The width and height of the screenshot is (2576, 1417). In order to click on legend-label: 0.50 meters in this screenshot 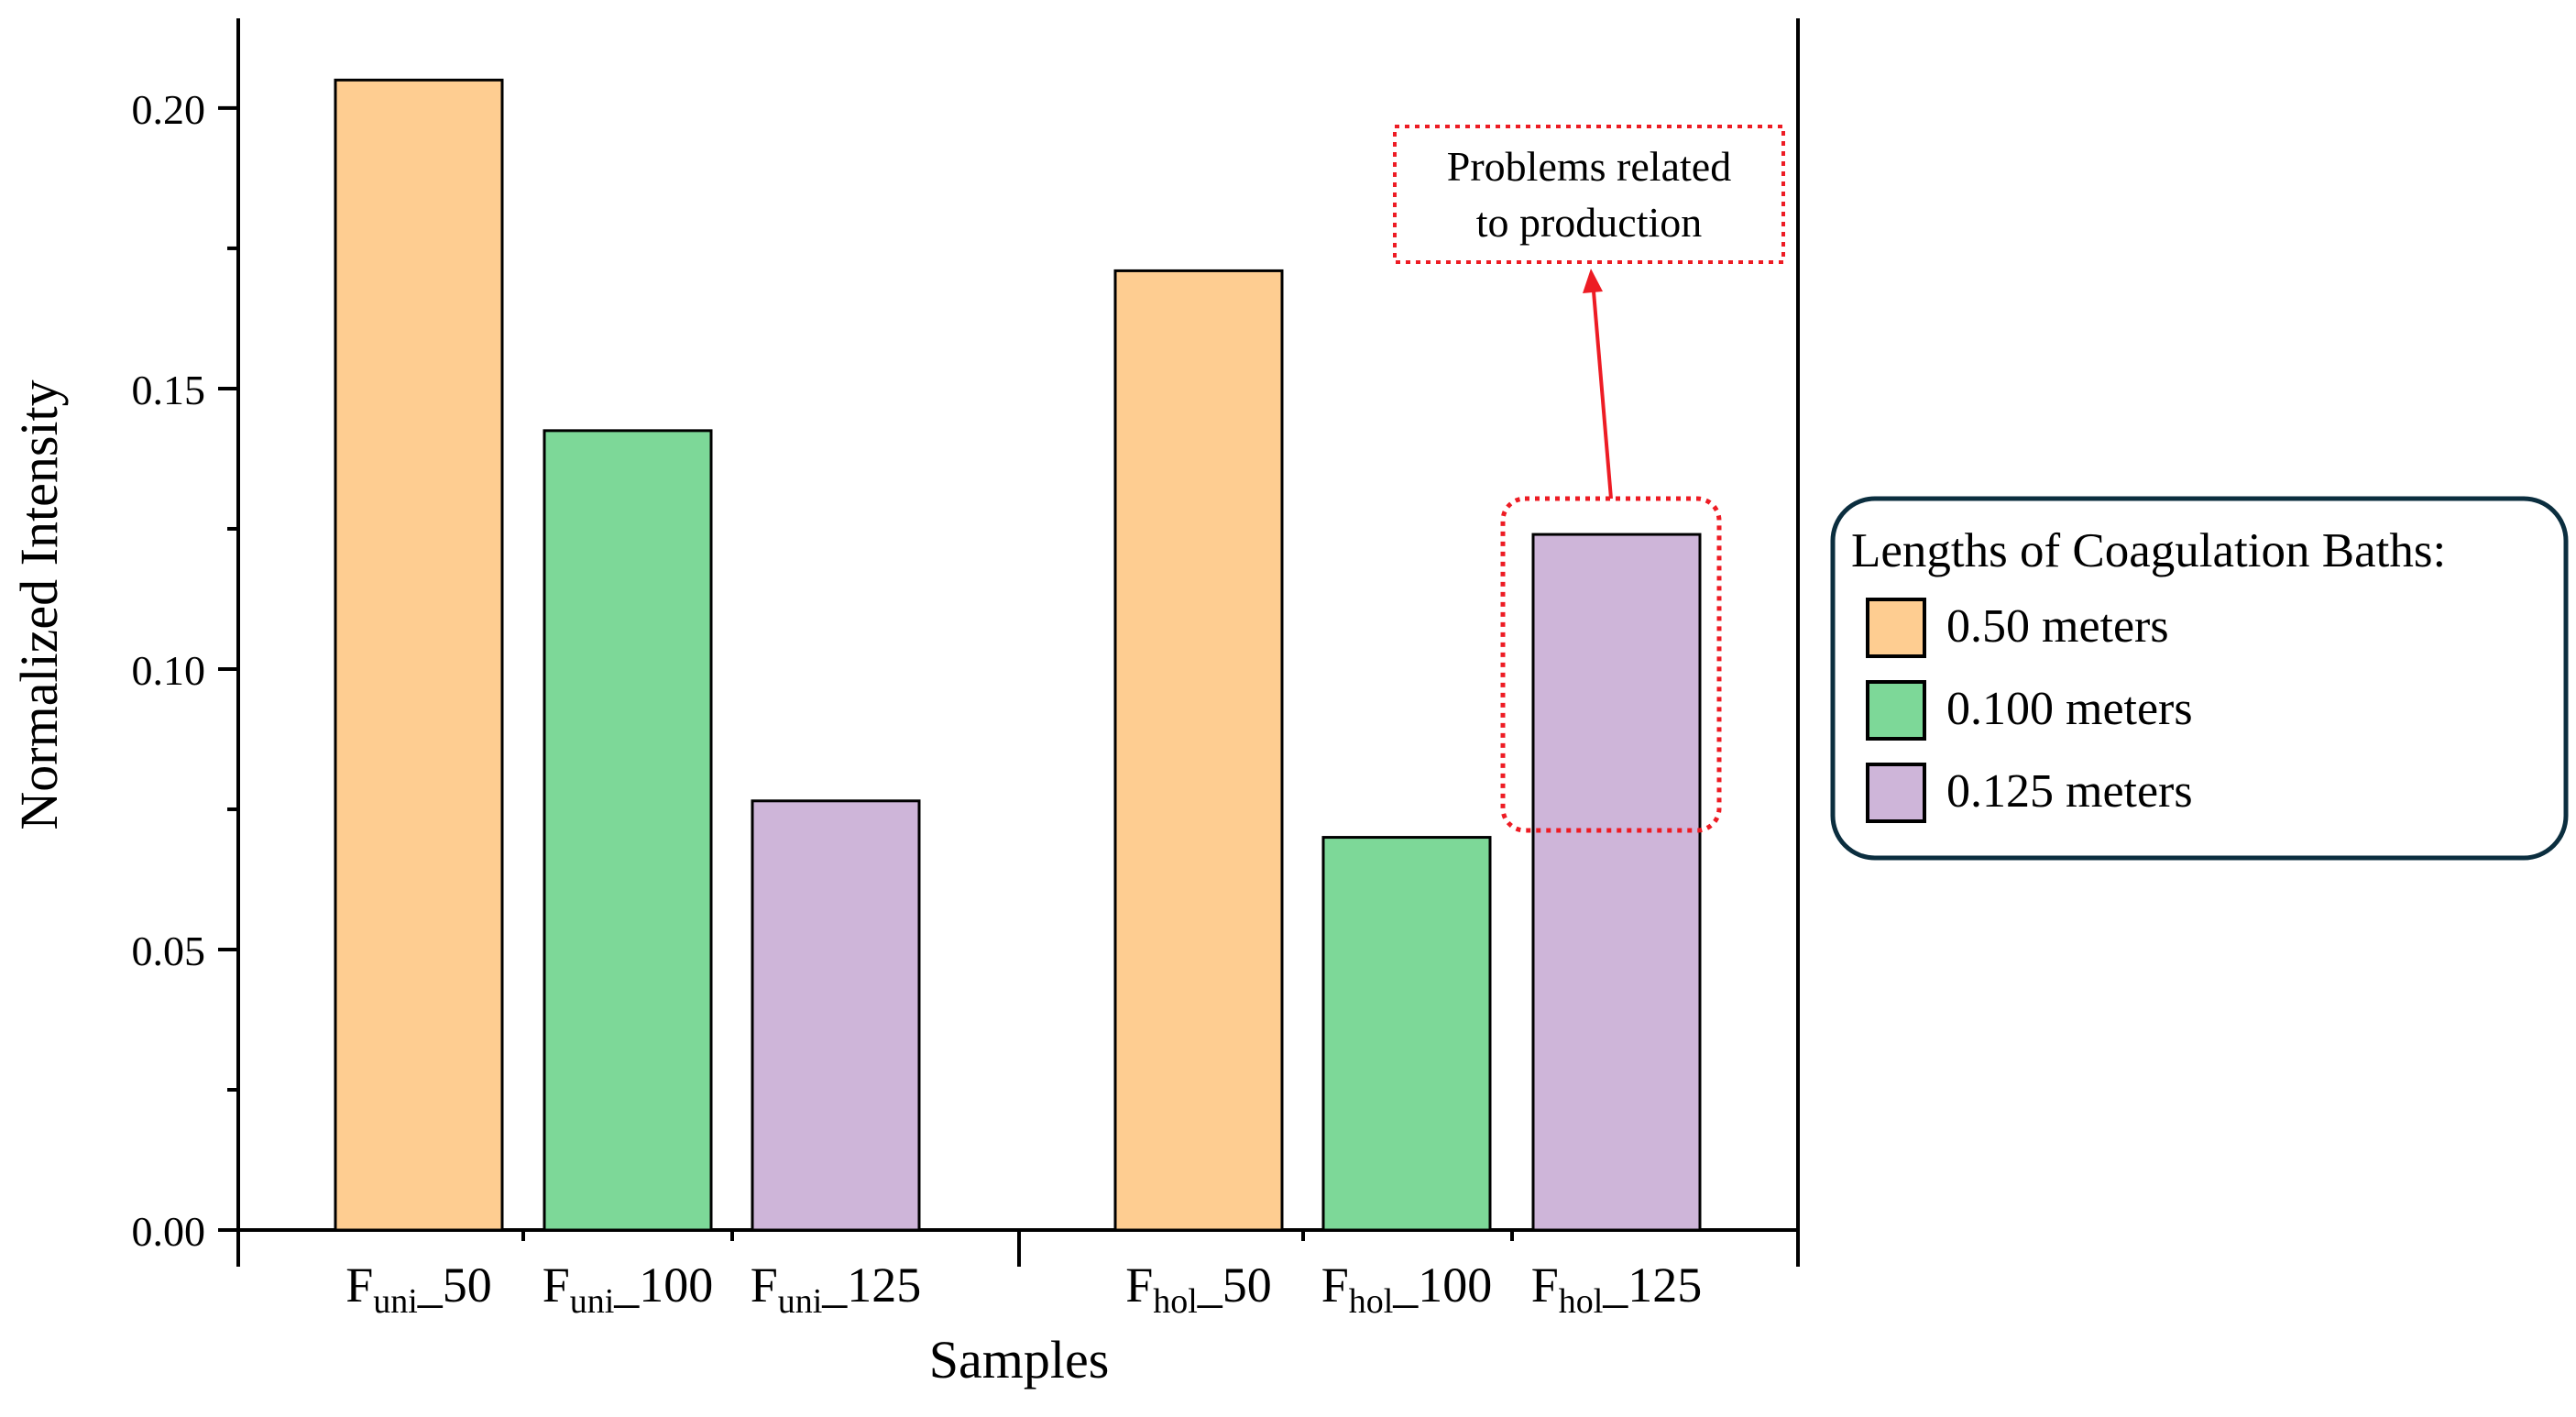, I will do `click(2057, 626)`.